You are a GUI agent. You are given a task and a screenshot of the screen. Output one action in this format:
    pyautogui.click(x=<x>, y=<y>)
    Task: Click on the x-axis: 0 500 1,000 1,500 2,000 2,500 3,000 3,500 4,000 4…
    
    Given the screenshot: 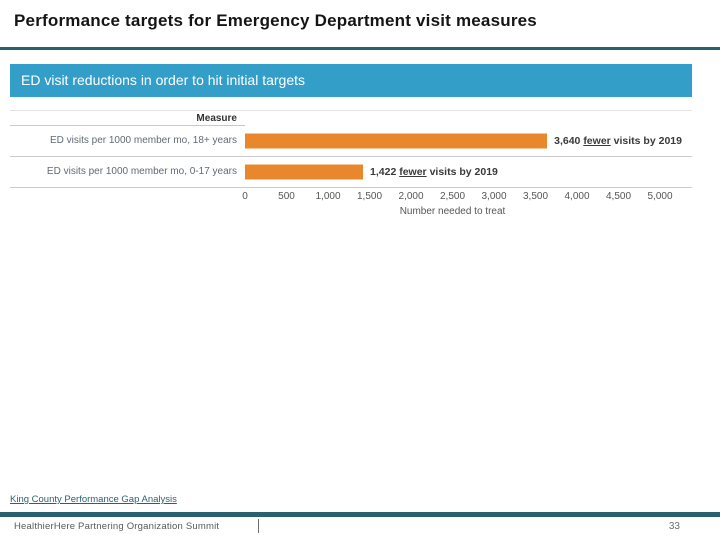 What is the action you would take?
    pyautogui.click(x=457, y=203)
    